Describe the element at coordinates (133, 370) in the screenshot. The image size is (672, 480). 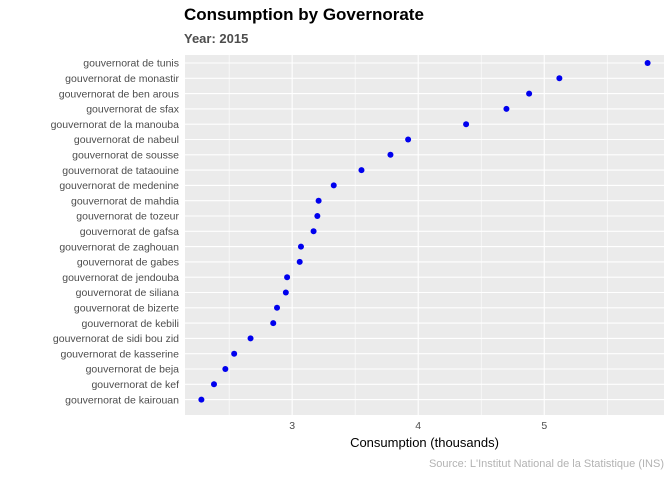
I see `y-tick-label: gouvernorat de beja` at that location.